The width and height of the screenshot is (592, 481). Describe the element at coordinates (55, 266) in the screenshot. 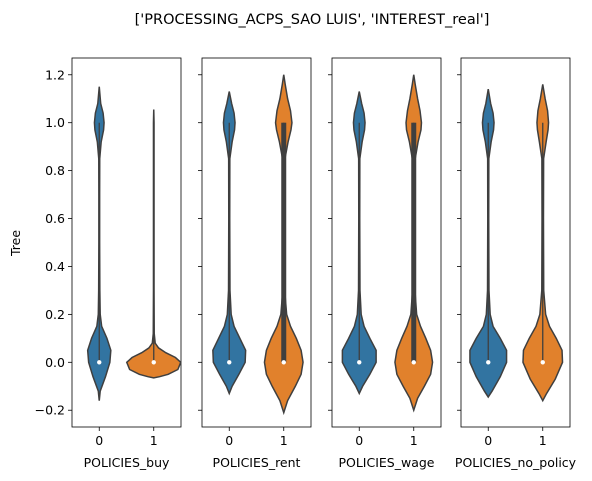

I see `y-tick-label: 0.4` at that location.